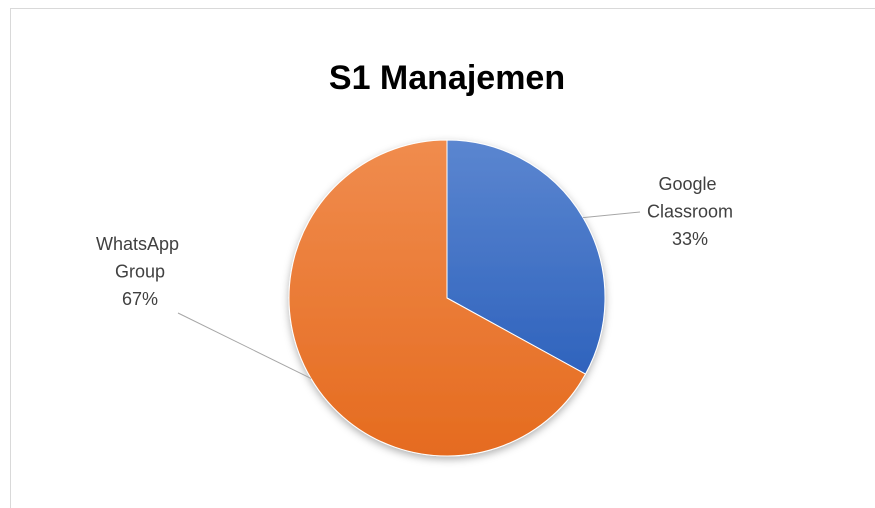  Describe the element at coordinates (690, 198) in the screenshot. I see `data-label-category: Google Classroom` at that location.